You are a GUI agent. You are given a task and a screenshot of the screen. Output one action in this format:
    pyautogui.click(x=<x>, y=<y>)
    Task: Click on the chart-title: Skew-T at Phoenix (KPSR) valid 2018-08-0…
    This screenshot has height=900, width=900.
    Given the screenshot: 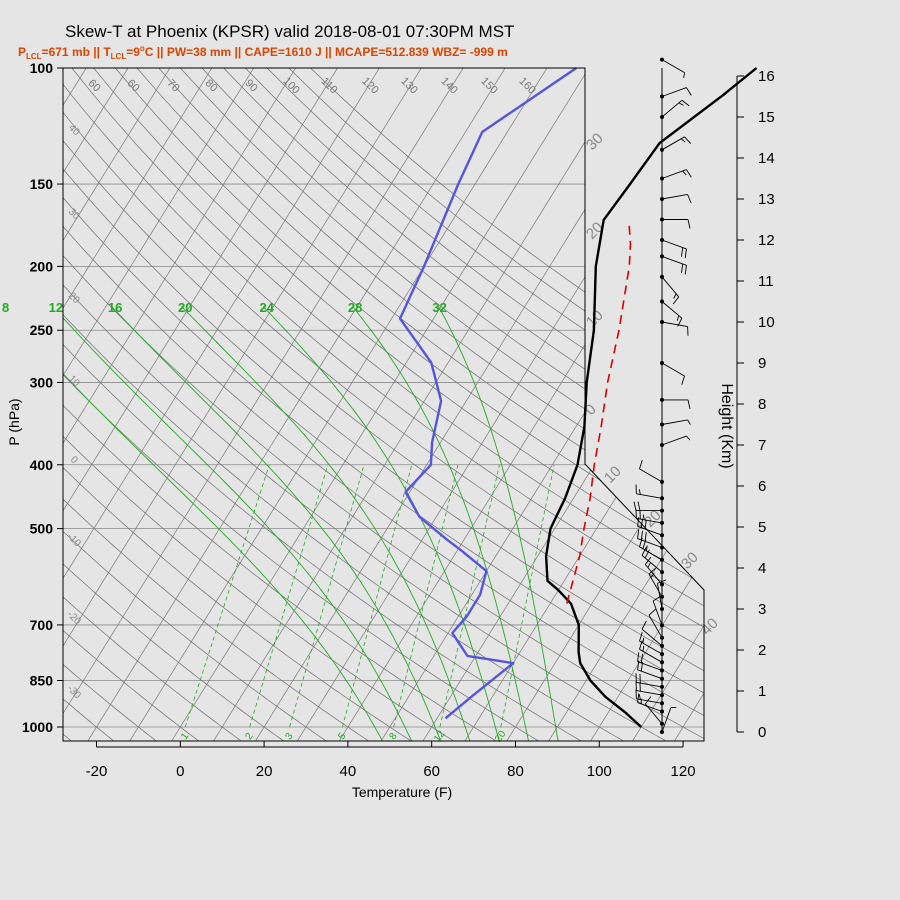 What is the action you would take?
    pyautogui.click(x=289, y=31)
    